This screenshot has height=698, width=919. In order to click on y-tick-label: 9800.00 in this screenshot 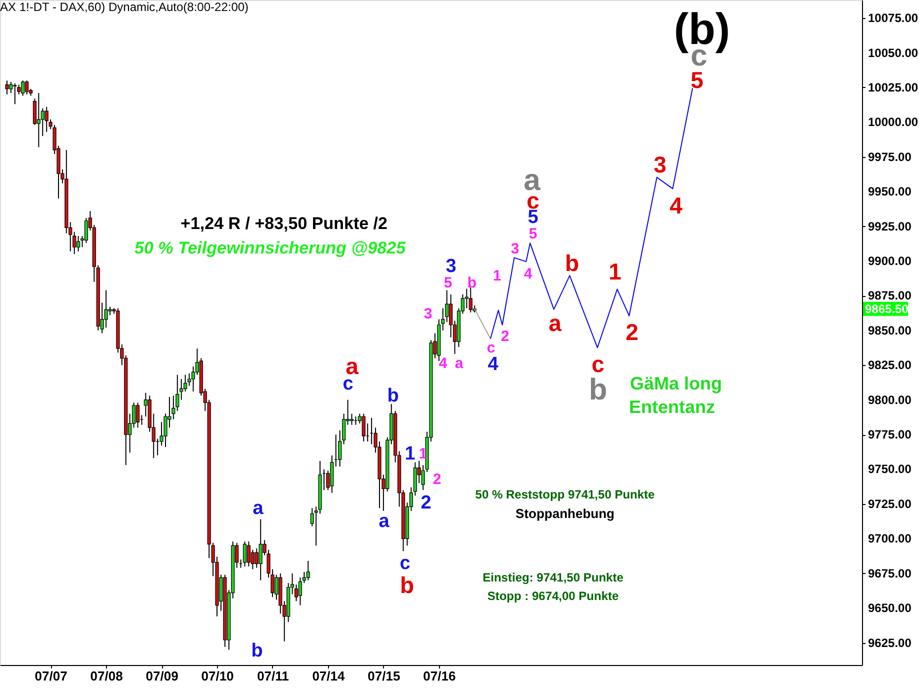, I will do `click(890, 399)`.